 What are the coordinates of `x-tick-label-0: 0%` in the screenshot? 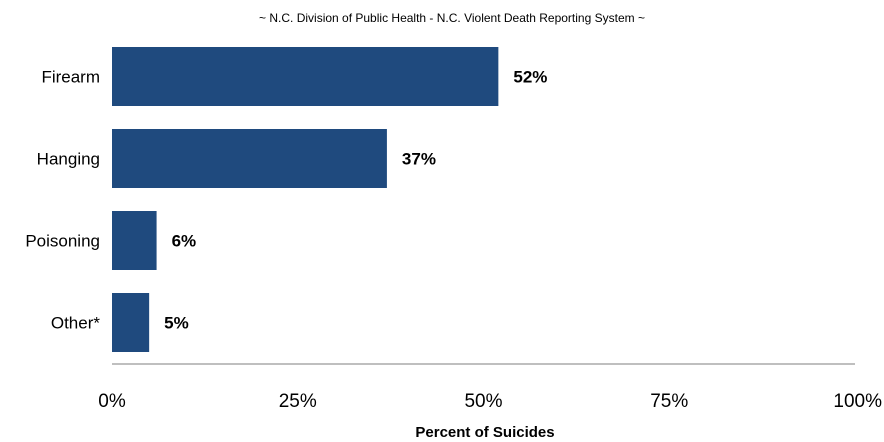 It's located at (112, 401).